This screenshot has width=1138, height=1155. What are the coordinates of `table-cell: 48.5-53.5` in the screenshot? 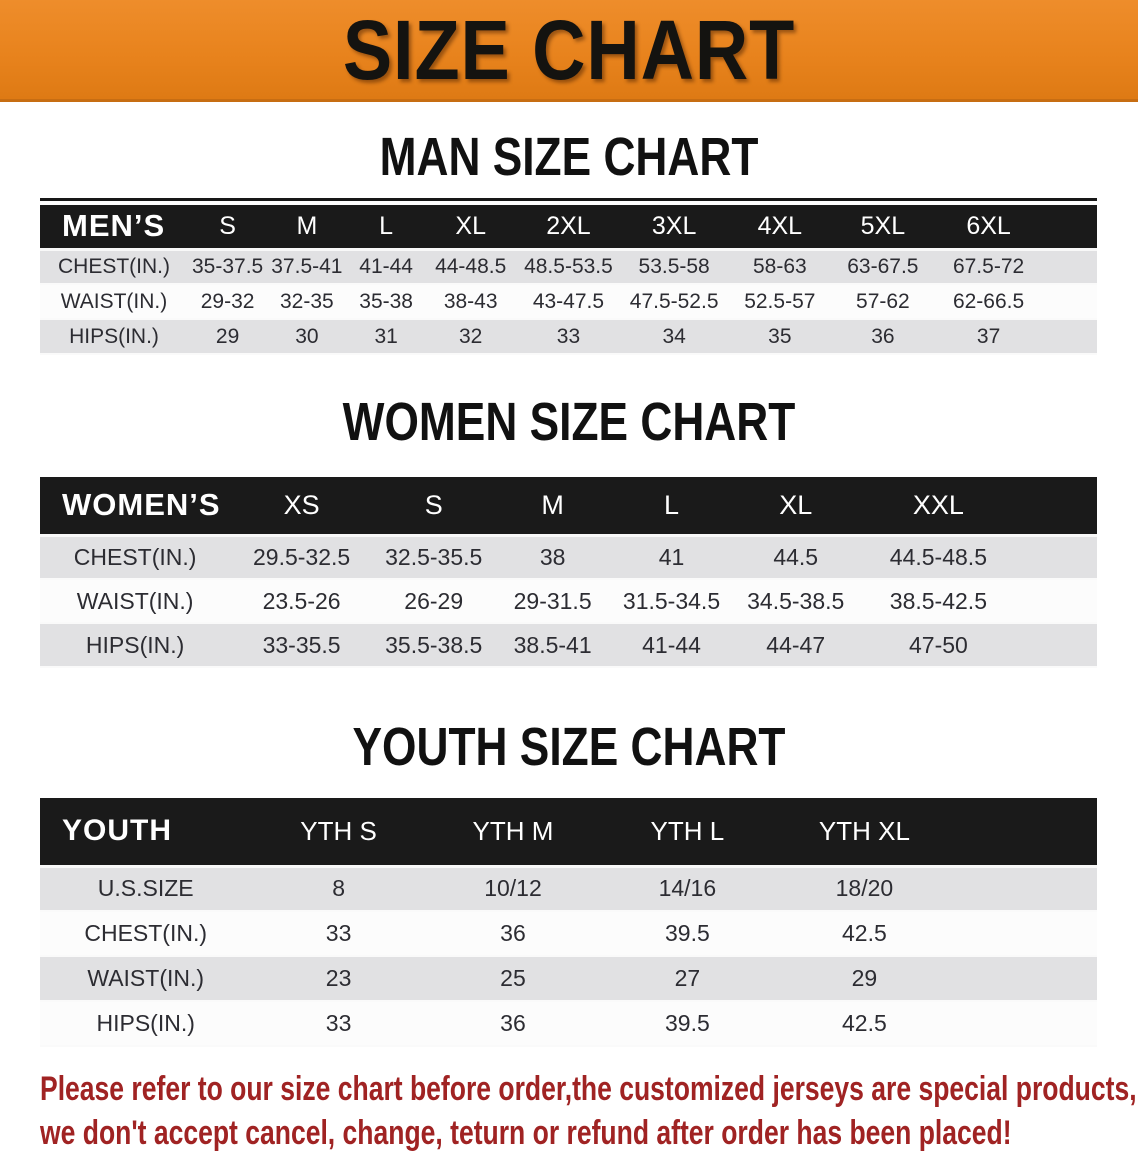 It's located at (568, 266).